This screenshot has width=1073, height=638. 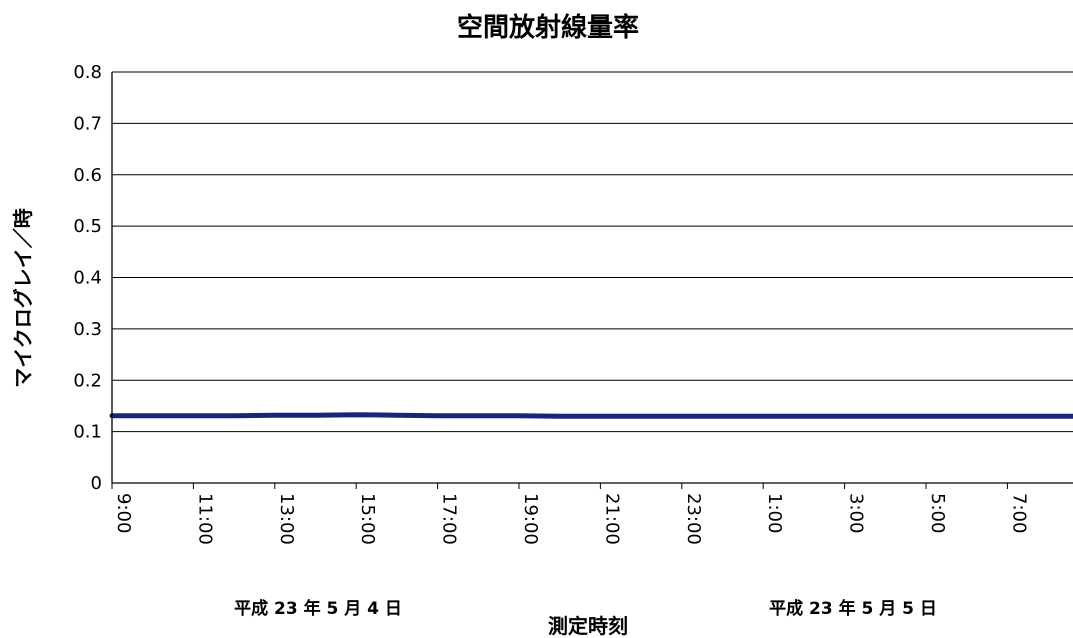 I want to click on x-tick-label: 23:00, so click(x=693, y=519).